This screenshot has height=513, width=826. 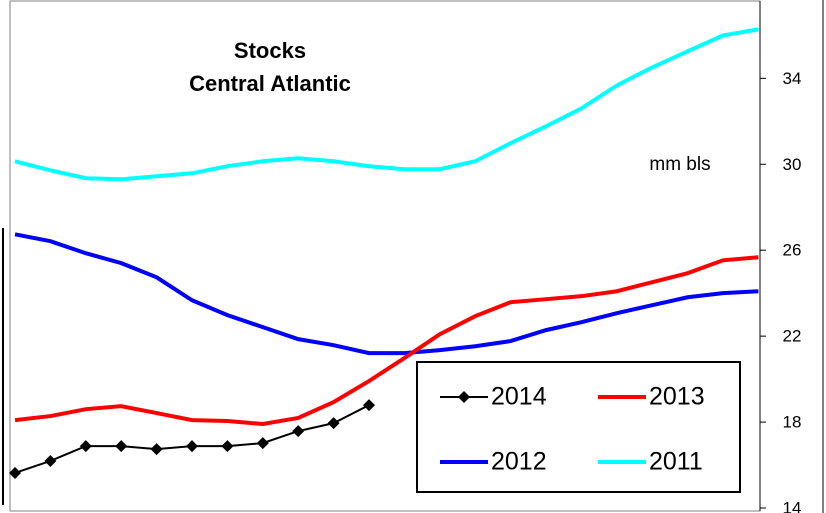 What do you see at coordinates (792, 336) in the screenshot?
I see `y-tick-label: 22` at bounding box center [792, 336].